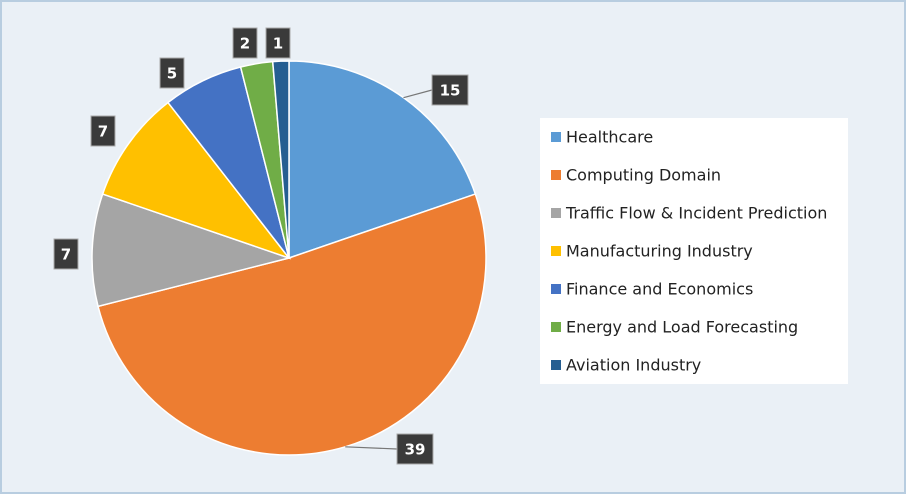 Image resolution: width=906 pixels, height=494 pixels. I want to click on legend-label: Traffic Flow & Incident Prediction, so click(696, 213).